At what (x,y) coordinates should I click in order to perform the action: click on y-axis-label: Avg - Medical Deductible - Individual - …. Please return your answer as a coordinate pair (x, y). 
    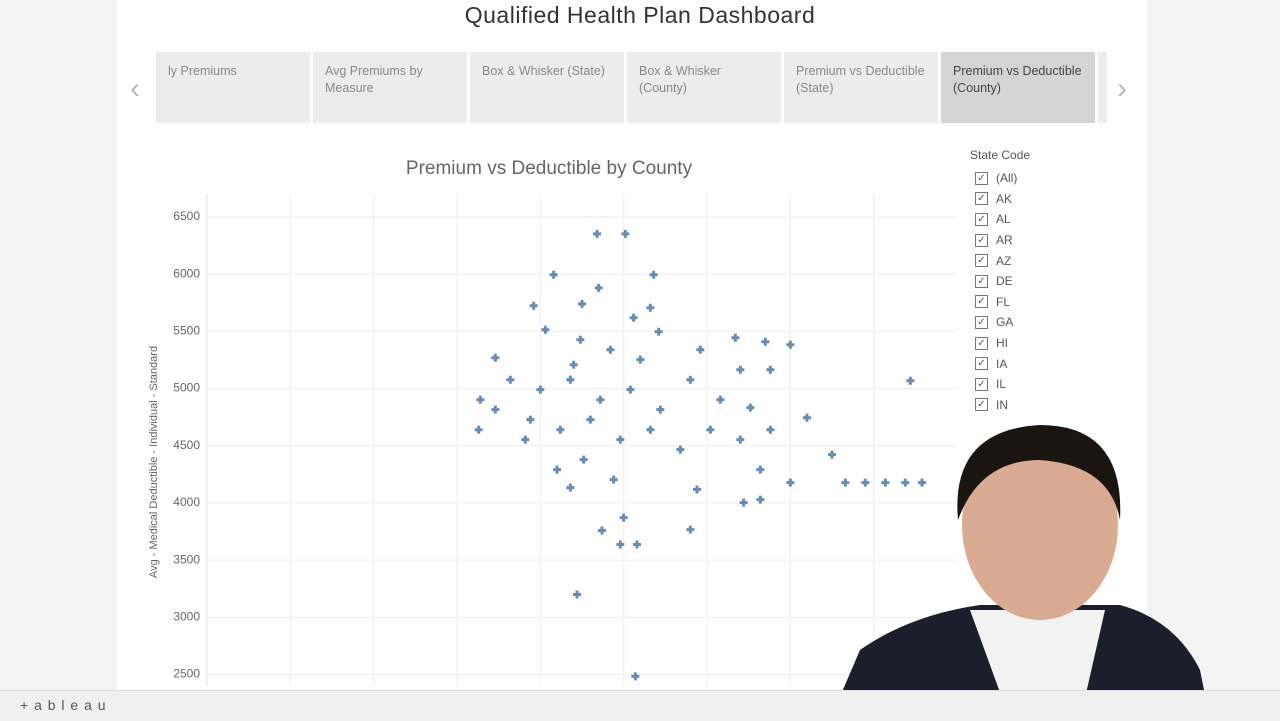
    Looking at the image, I should click on (154, 462).